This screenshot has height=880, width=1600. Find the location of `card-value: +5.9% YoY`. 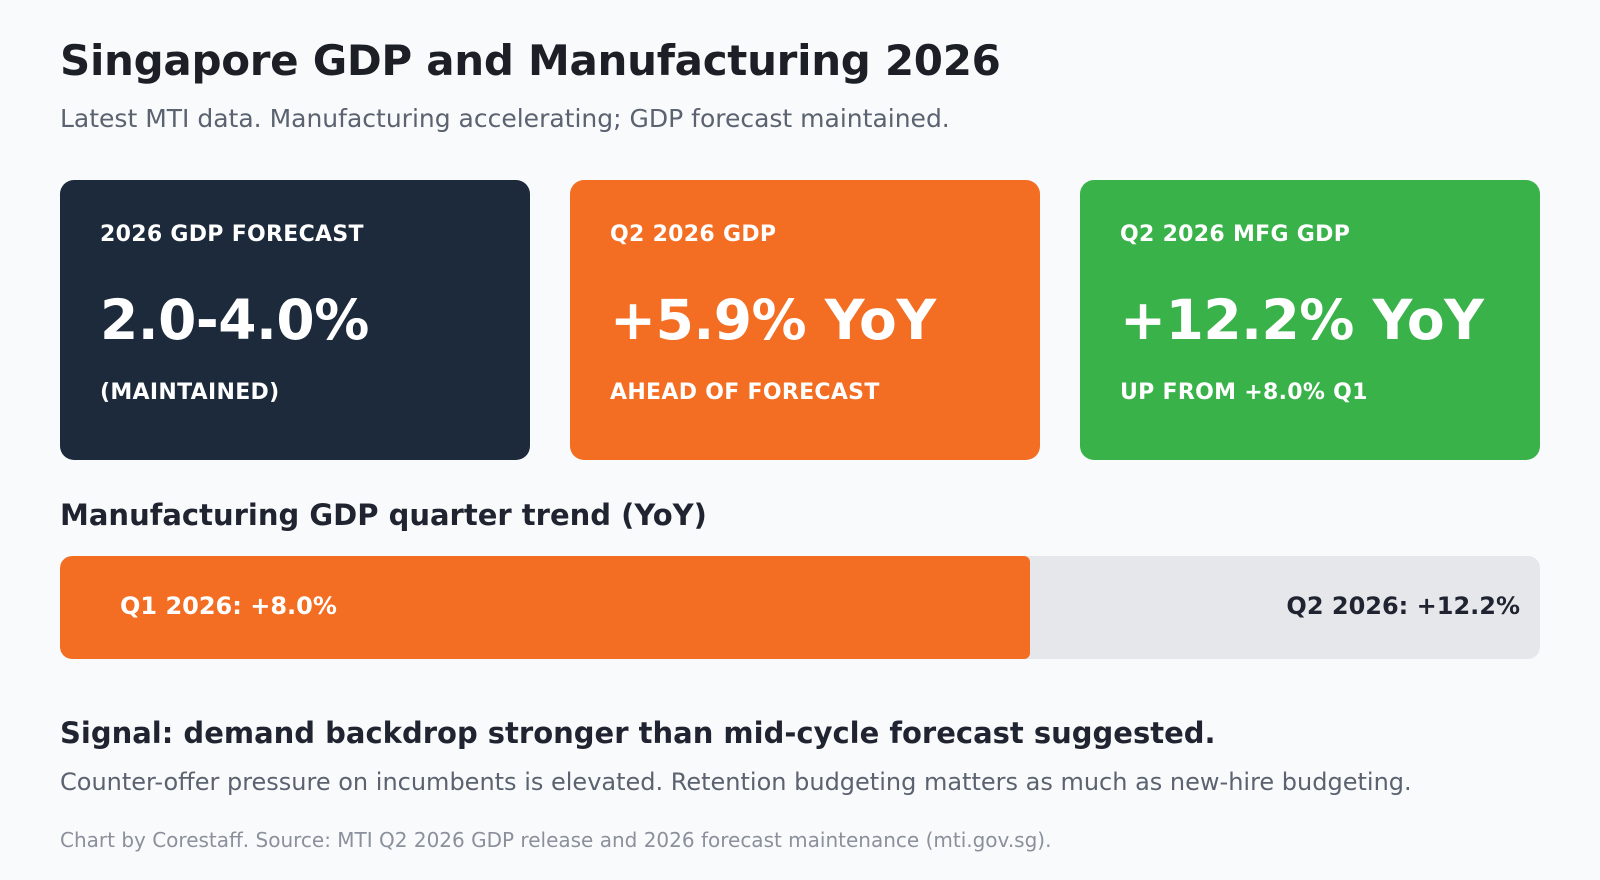

card-value: +5.9% YoY is located at coordinates (773, 320).